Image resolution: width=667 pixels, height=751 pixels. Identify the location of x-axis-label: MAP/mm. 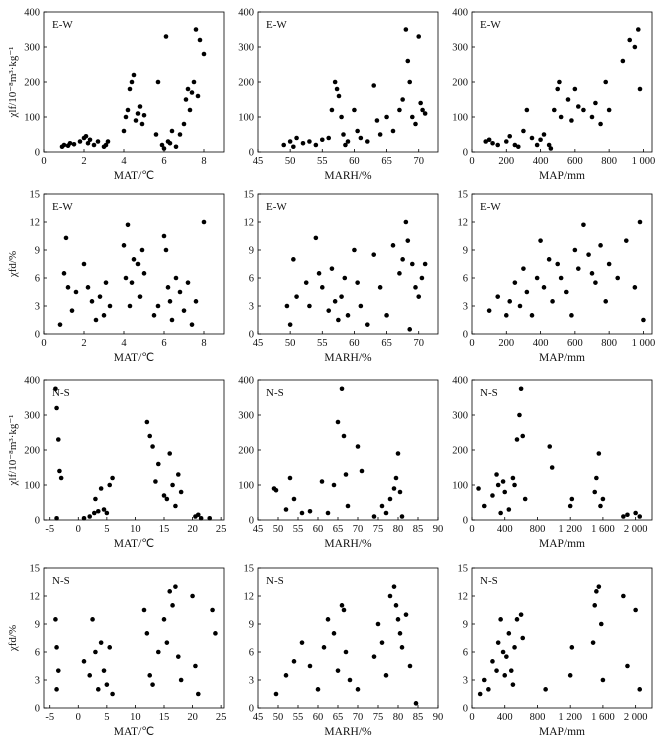
(562, 732).